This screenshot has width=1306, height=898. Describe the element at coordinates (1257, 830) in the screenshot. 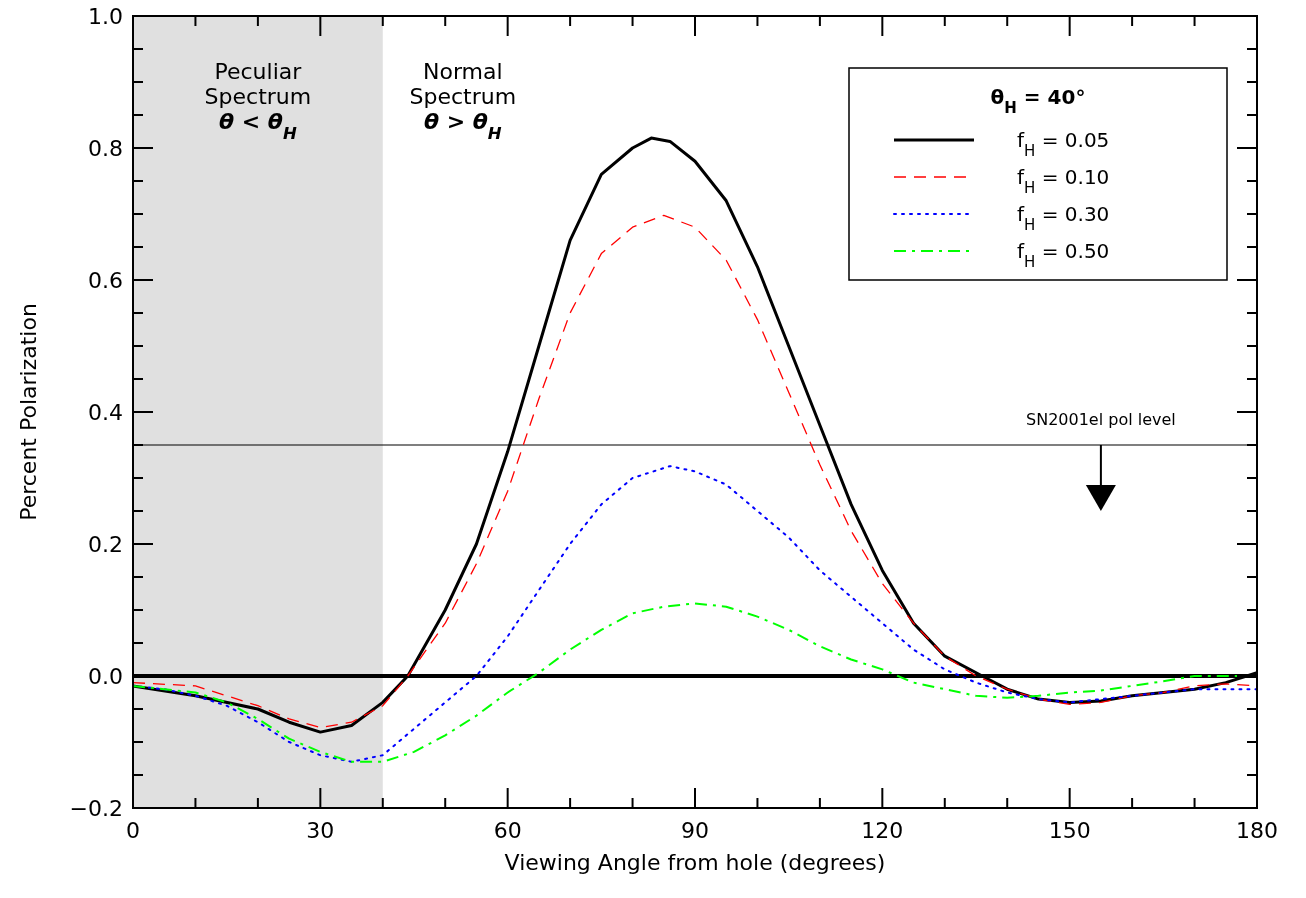

I see `x-tick-label: 180` at that location.